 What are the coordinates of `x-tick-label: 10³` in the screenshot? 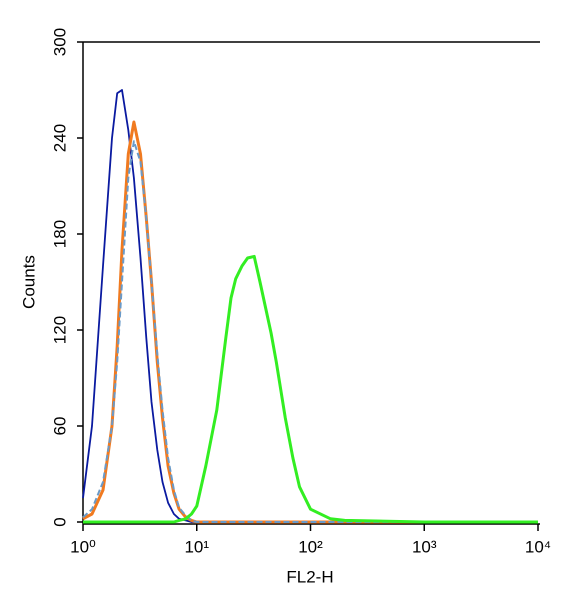 It's located at (424, 546).